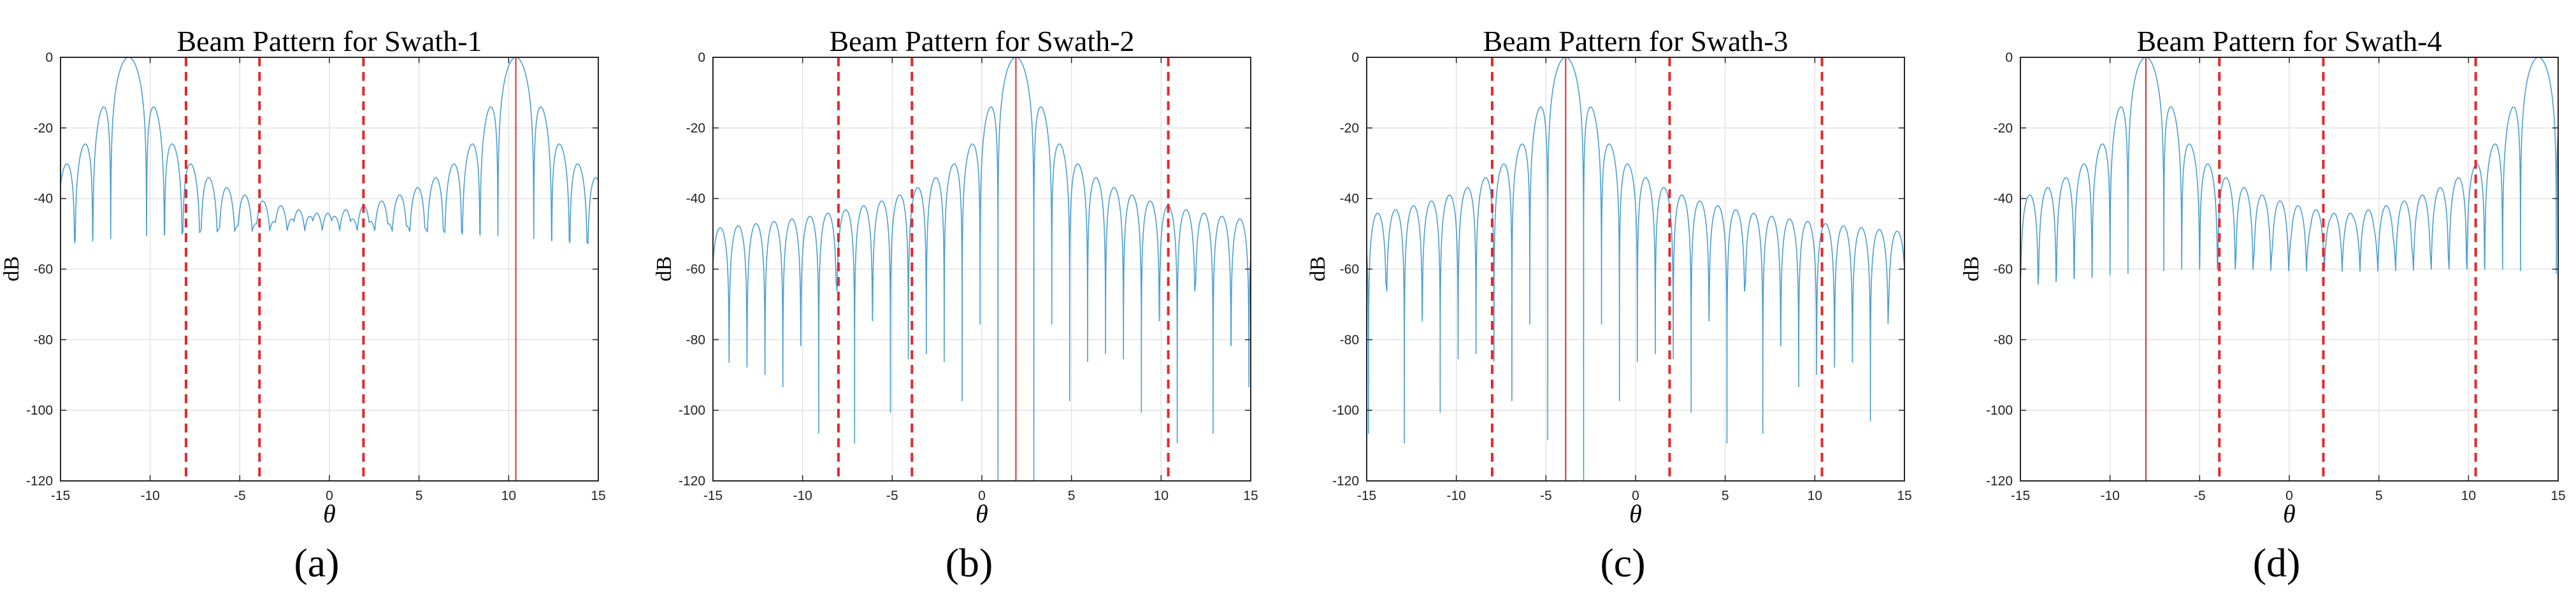  I want to click on chart-title: Beam Pattern for Swath-2, so click(981, 41).